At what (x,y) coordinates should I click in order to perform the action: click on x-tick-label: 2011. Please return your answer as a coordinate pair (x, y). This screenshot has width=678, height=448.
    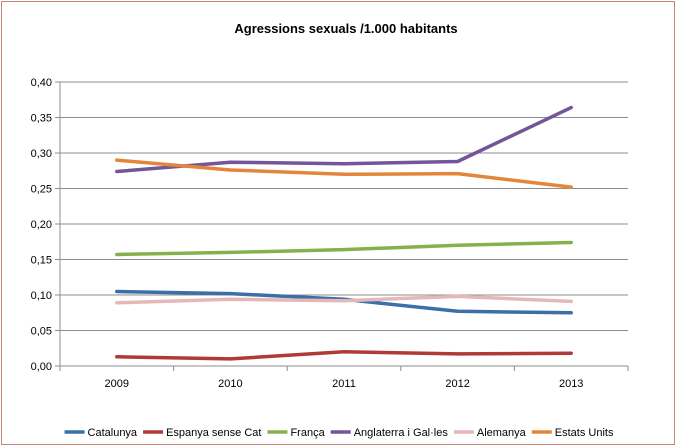
    Looking at the image, I should click on (344, 384).